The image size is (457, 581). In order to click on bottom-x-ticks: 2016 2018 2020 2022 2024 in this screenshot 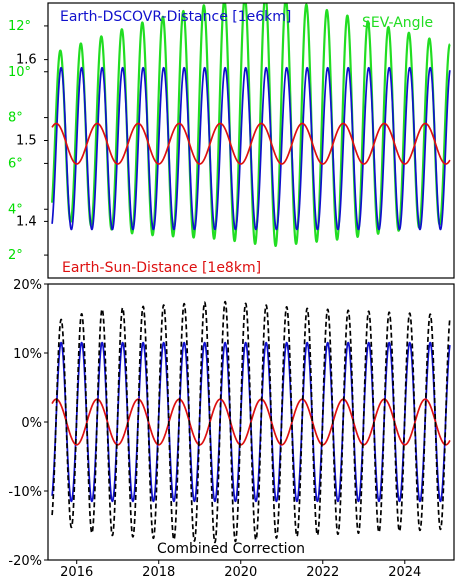, I will do `click(240, 570)`.